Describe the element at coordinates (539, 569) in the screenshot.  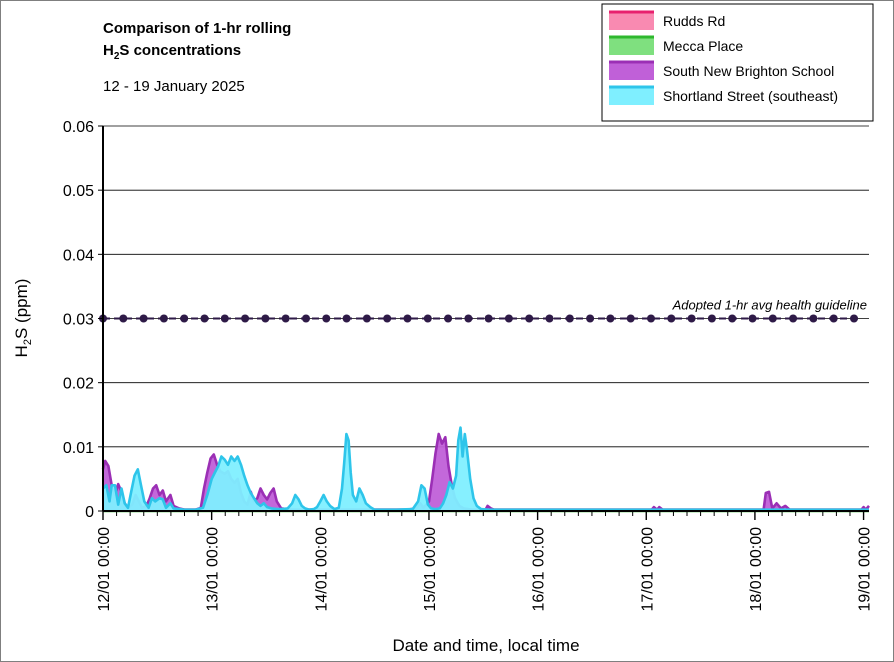
I see `x-tick-label: 16/01 00:00` at that location.